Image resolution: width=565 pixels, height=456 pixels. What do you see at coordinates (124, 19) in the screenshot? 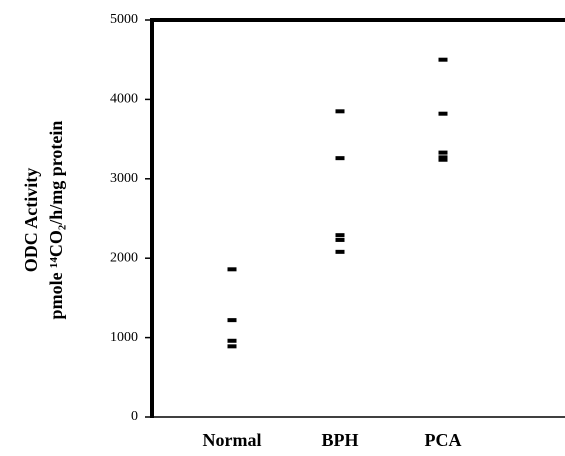
I see `y-tick-label: 5000` at bounding box center [124, 19].